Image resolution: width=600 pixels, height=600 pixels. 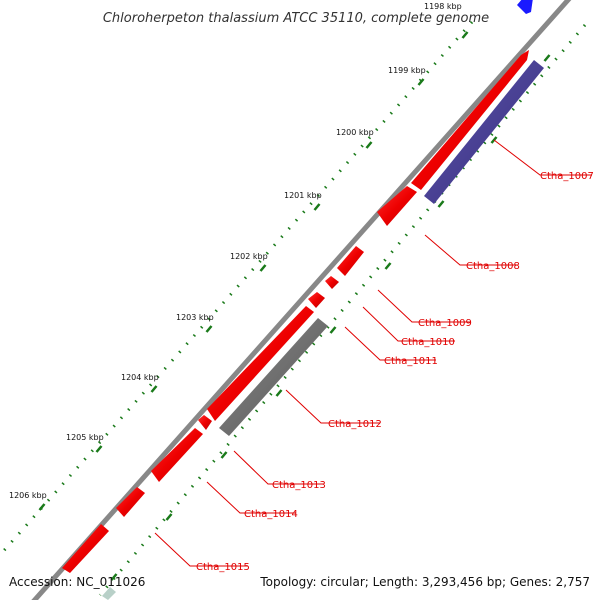 I want to click on kbp-label-1204: 1204 kbp, so click(x=140, y=377).